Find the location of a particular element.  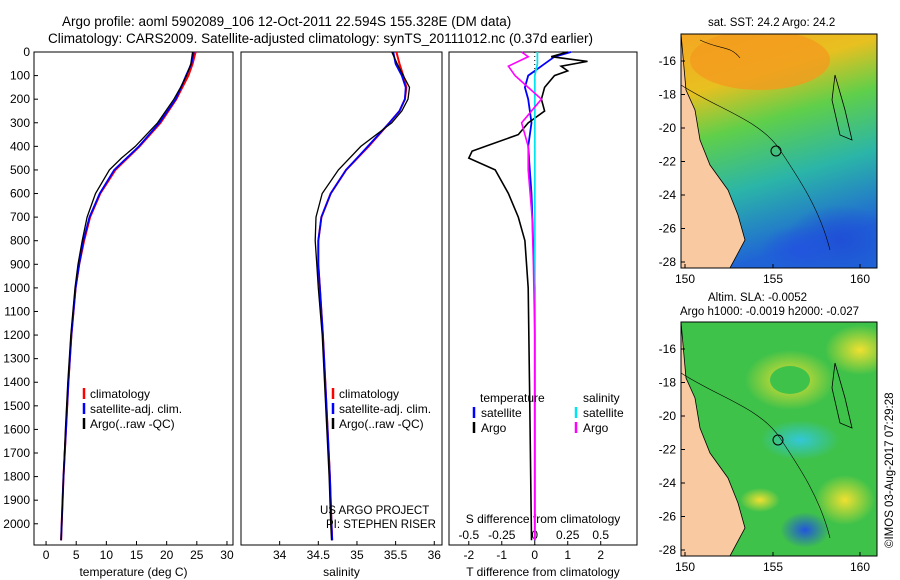

sla-reef is located at coordinates (842, 395).